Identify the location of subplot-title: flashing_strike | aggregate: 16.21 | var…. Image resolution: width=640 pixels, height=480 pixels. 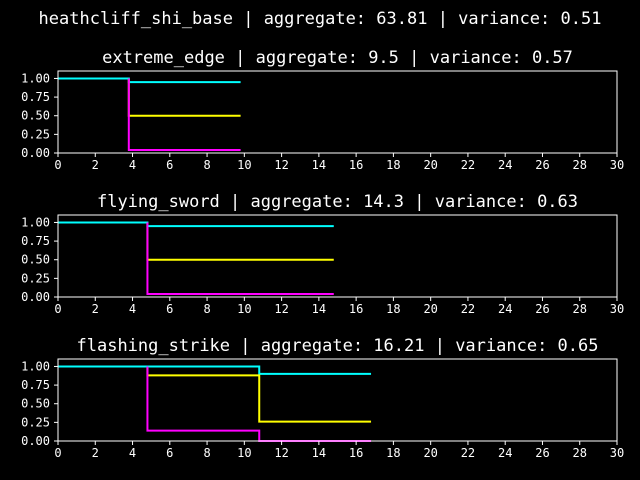
(338, 346).